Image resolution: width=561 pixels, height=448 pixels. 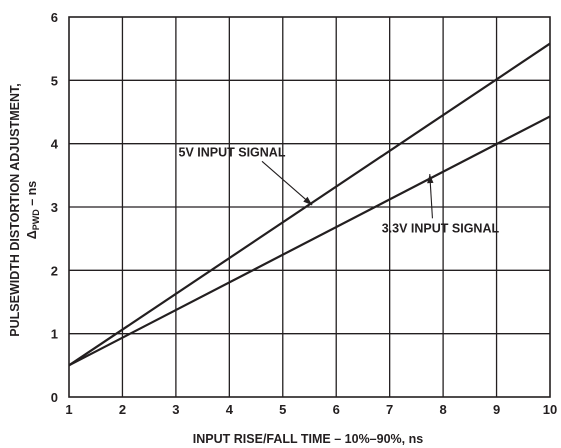 What do you see at coordinates (54, 270) in the screenshot?
I see `y-tick-label-2: 2` at bounding box center [54, 270].